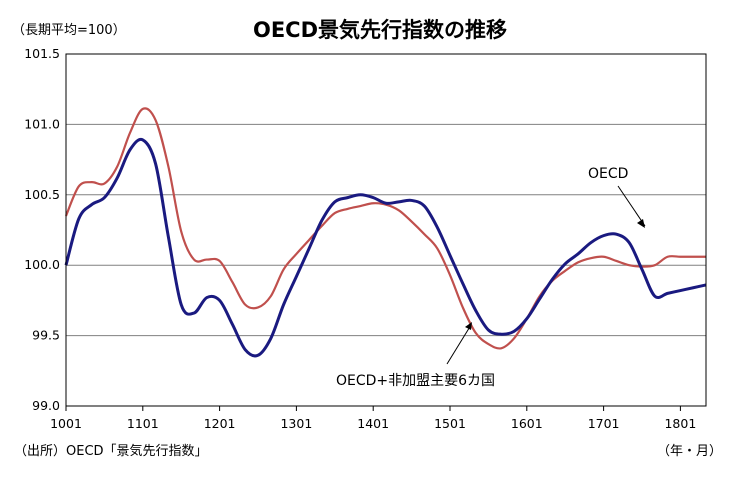 The image size is (737, 491). Describe the element at coordinates (680, 423) in the screenshot. I see `x-tick-label: 1801` at that location.